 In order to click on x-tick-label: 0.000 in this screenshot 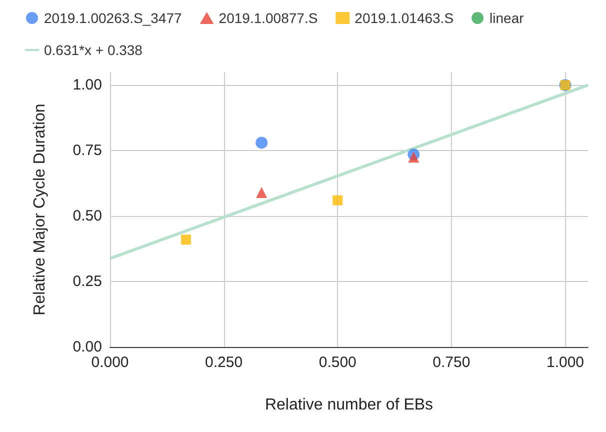, I will do `click(110, 362)`.